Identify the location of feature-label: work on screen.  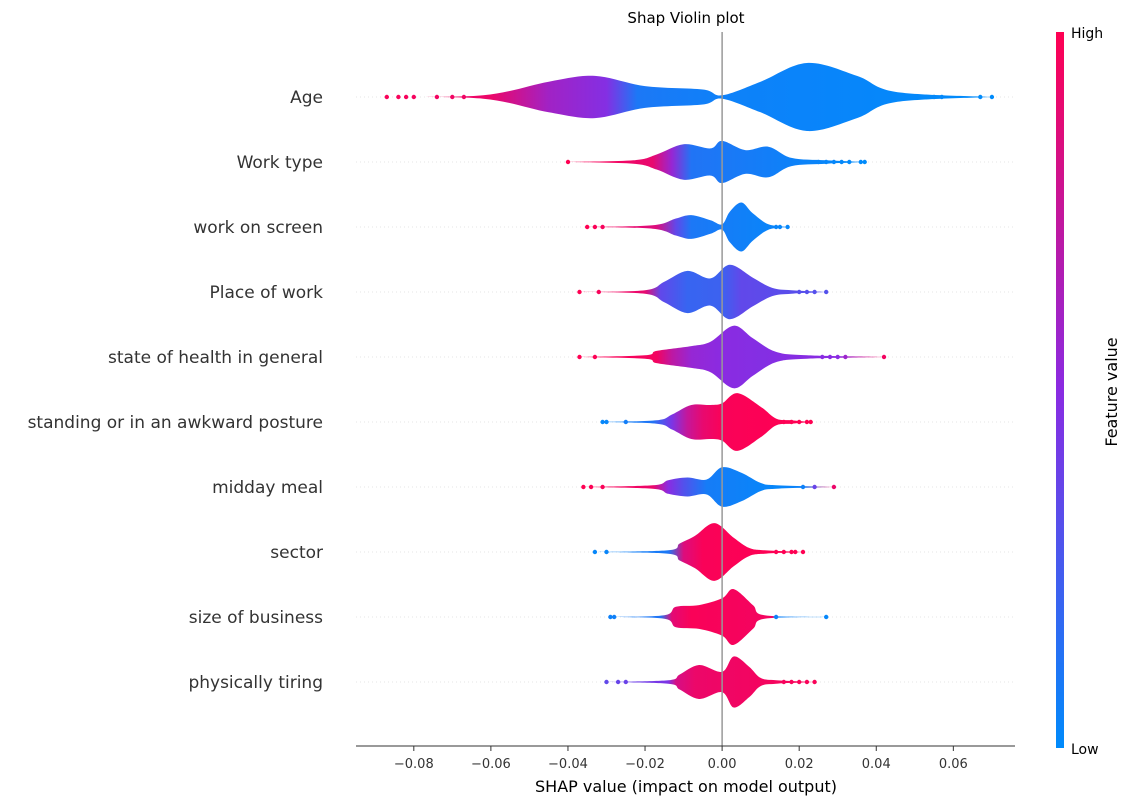
(258, 228).